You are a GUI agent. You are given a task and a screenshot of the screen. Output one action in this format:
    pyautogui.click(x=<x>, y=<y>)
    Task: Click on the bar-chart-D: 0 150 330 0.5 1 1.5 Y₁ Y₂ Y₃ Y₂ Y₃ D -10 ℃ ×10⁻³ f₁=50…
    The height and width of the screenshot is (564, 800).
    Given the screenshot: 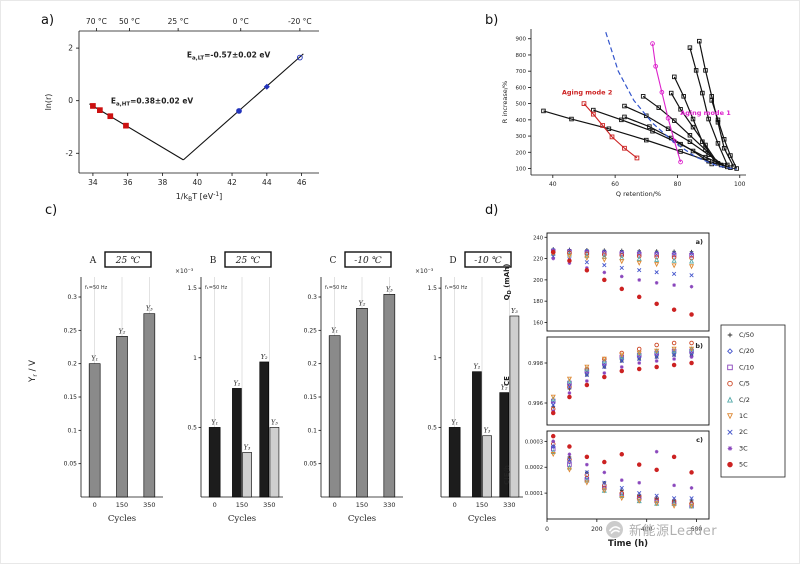 What is the action you would take?
    pyautogui.click(x=469, y=387)
    